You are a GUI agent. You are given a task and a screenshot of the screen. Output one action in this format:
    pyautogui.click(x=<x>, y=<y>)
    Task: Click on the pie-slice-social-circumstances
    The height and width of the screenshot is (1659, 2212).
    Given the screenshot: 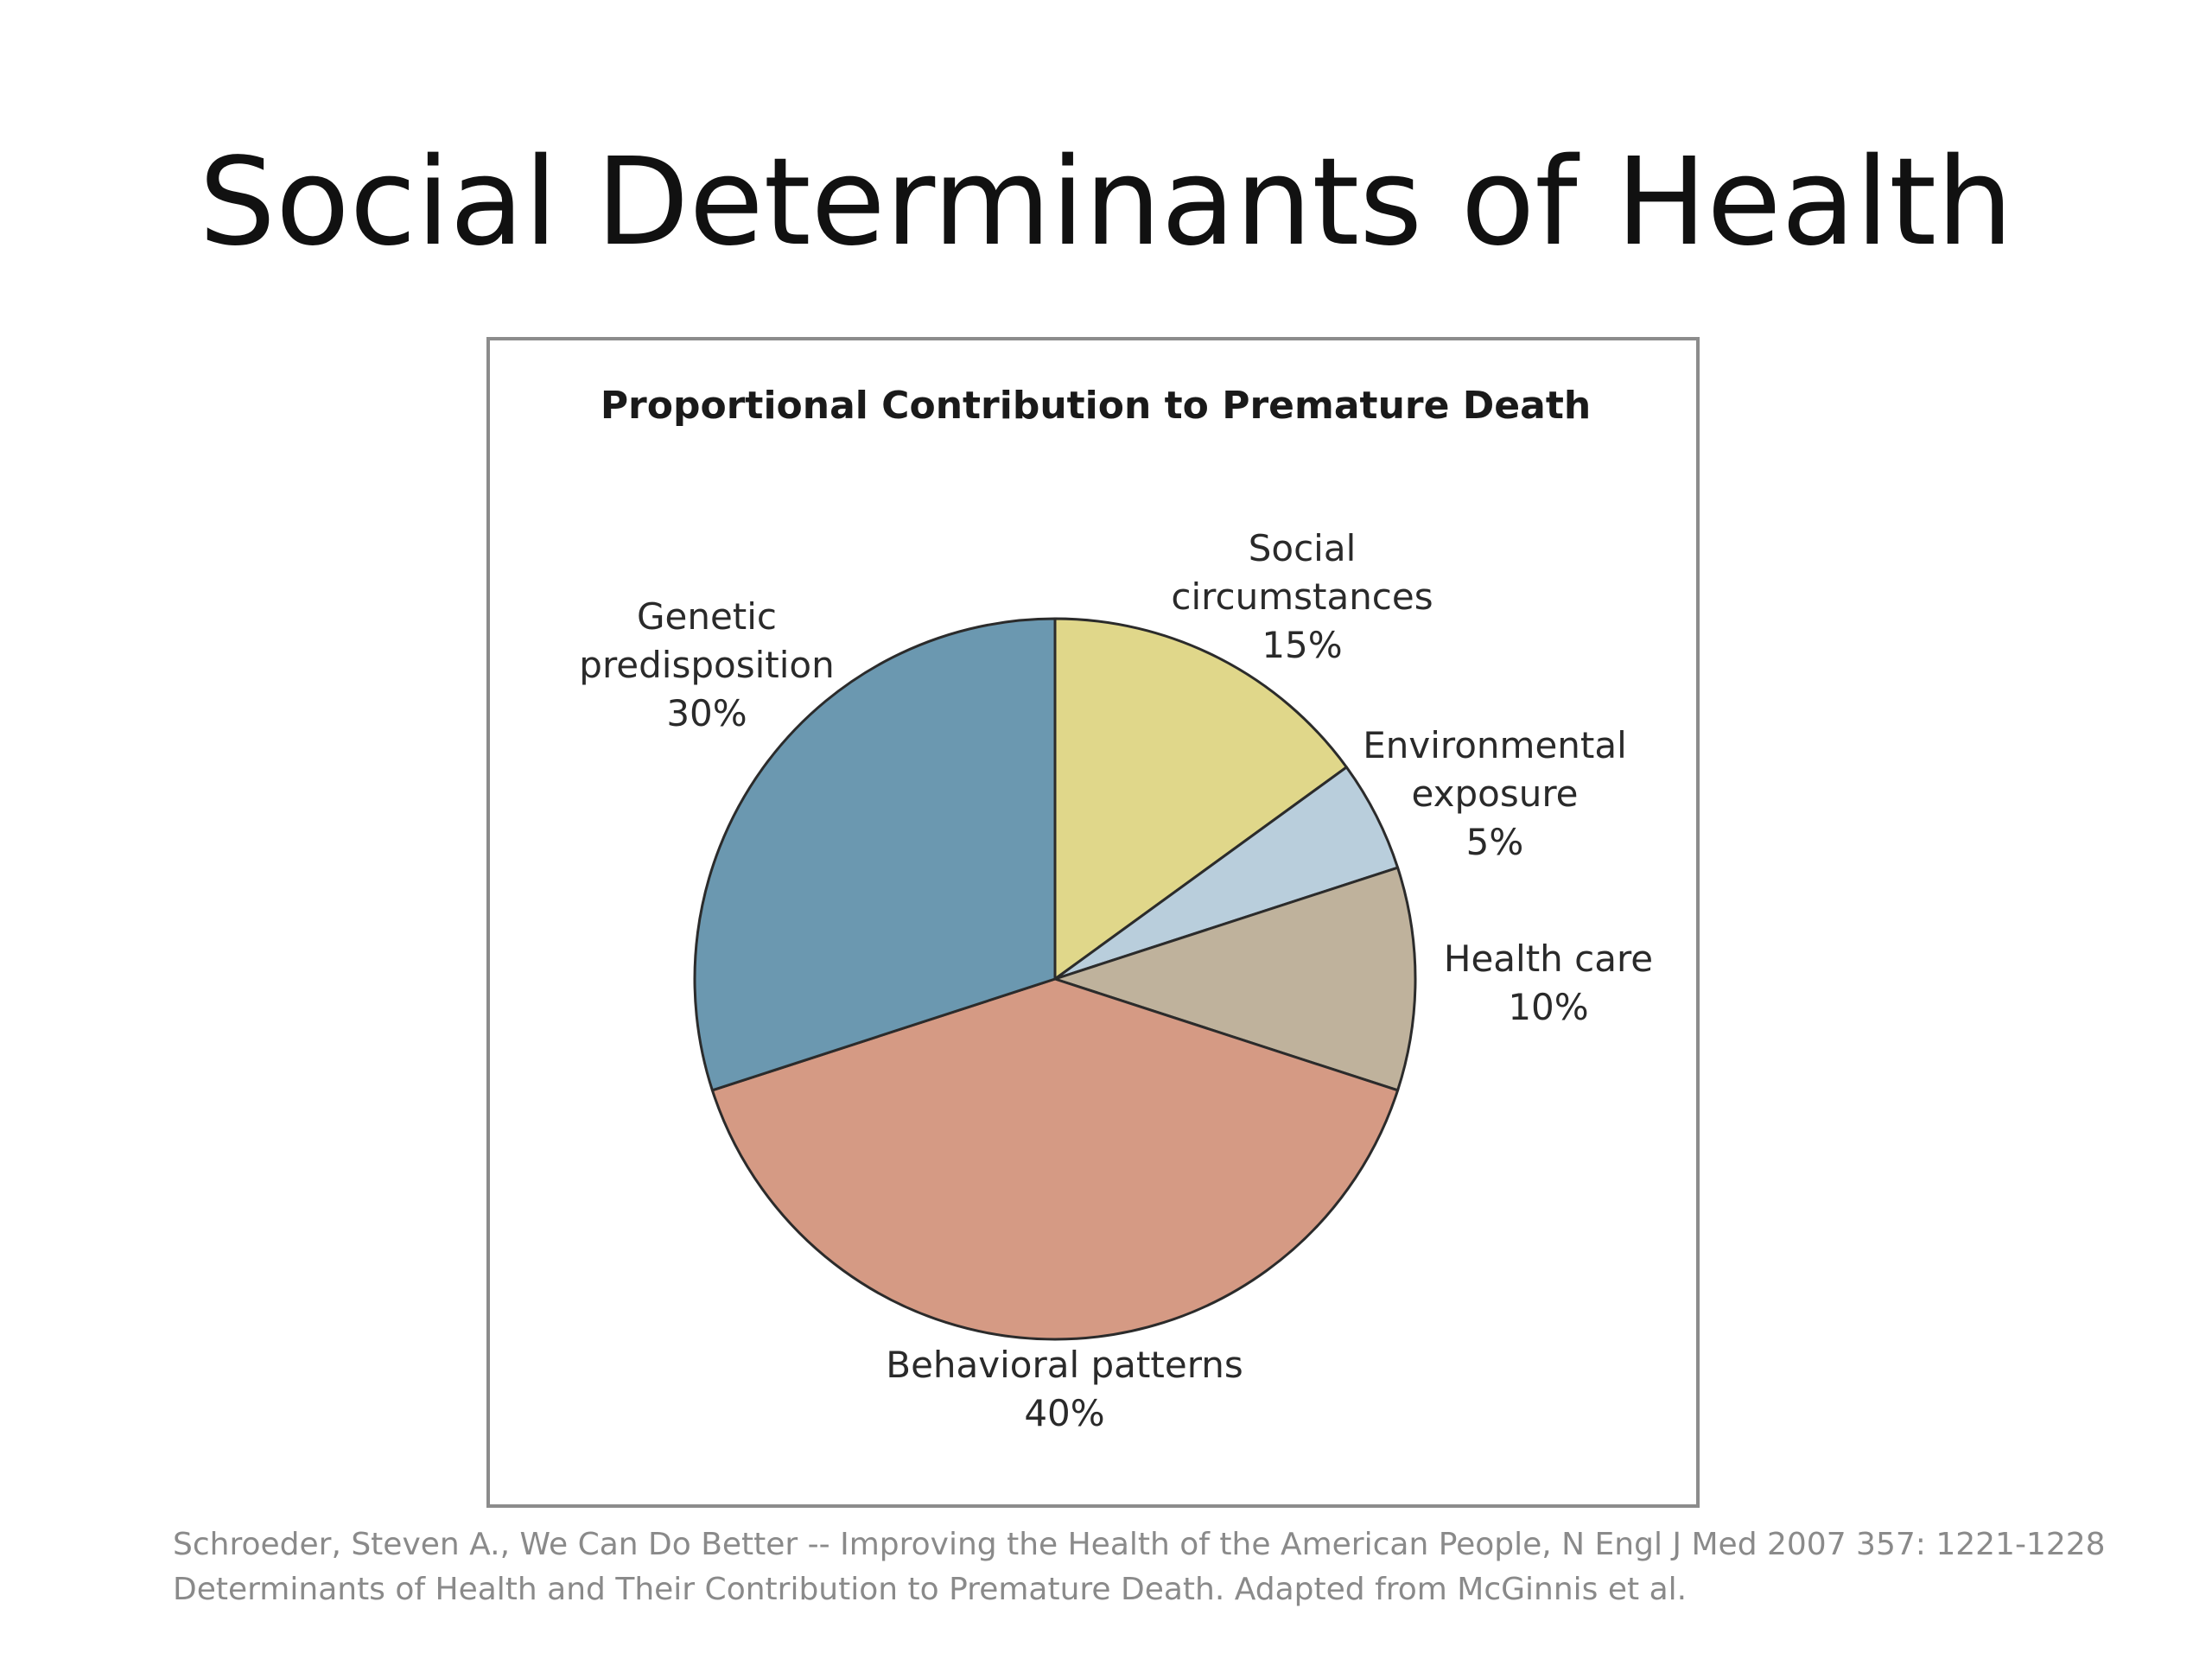 What is the action you would take?
    pyautogui.click(x=1200, y=799)
    